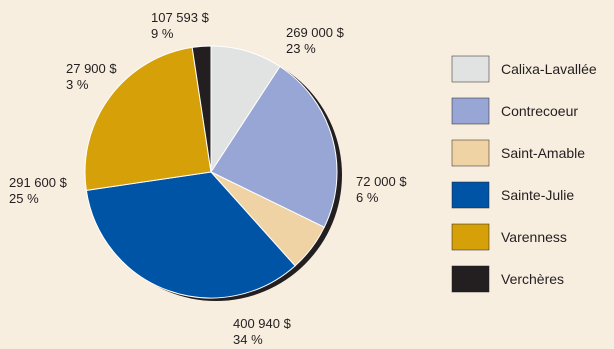 This screenshot has height=349, width=614. Describe the element at coordinates (367, 197) in the screenshot. I see `data-label-percent-saint-amable: 6 %` at that location.